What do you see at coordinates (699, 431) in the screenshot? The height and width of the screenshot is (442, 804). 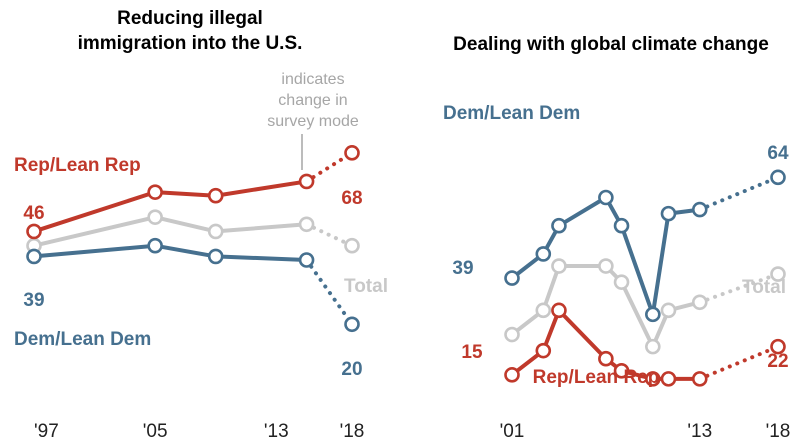 I see `chart2-x-tick-label: '13` at bounding box center [699, 431].